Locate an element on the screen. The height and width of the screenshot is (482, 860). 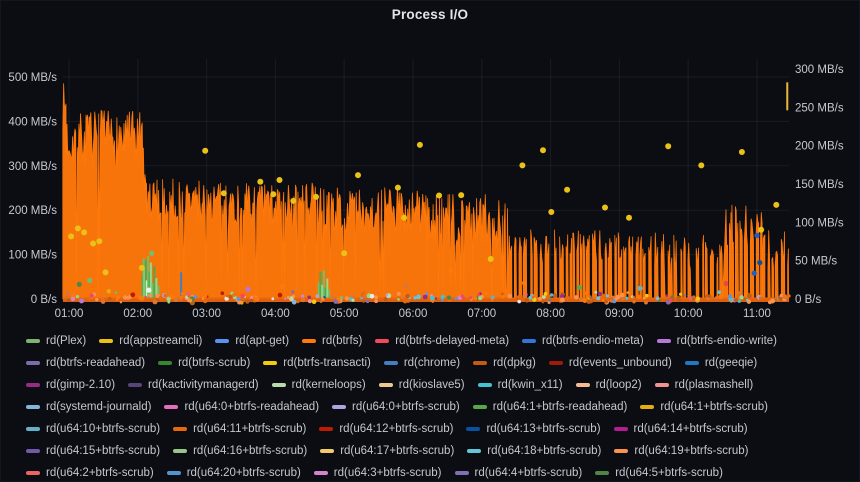
x-axis-label: 03:00 is located at coordinates (206, 314).